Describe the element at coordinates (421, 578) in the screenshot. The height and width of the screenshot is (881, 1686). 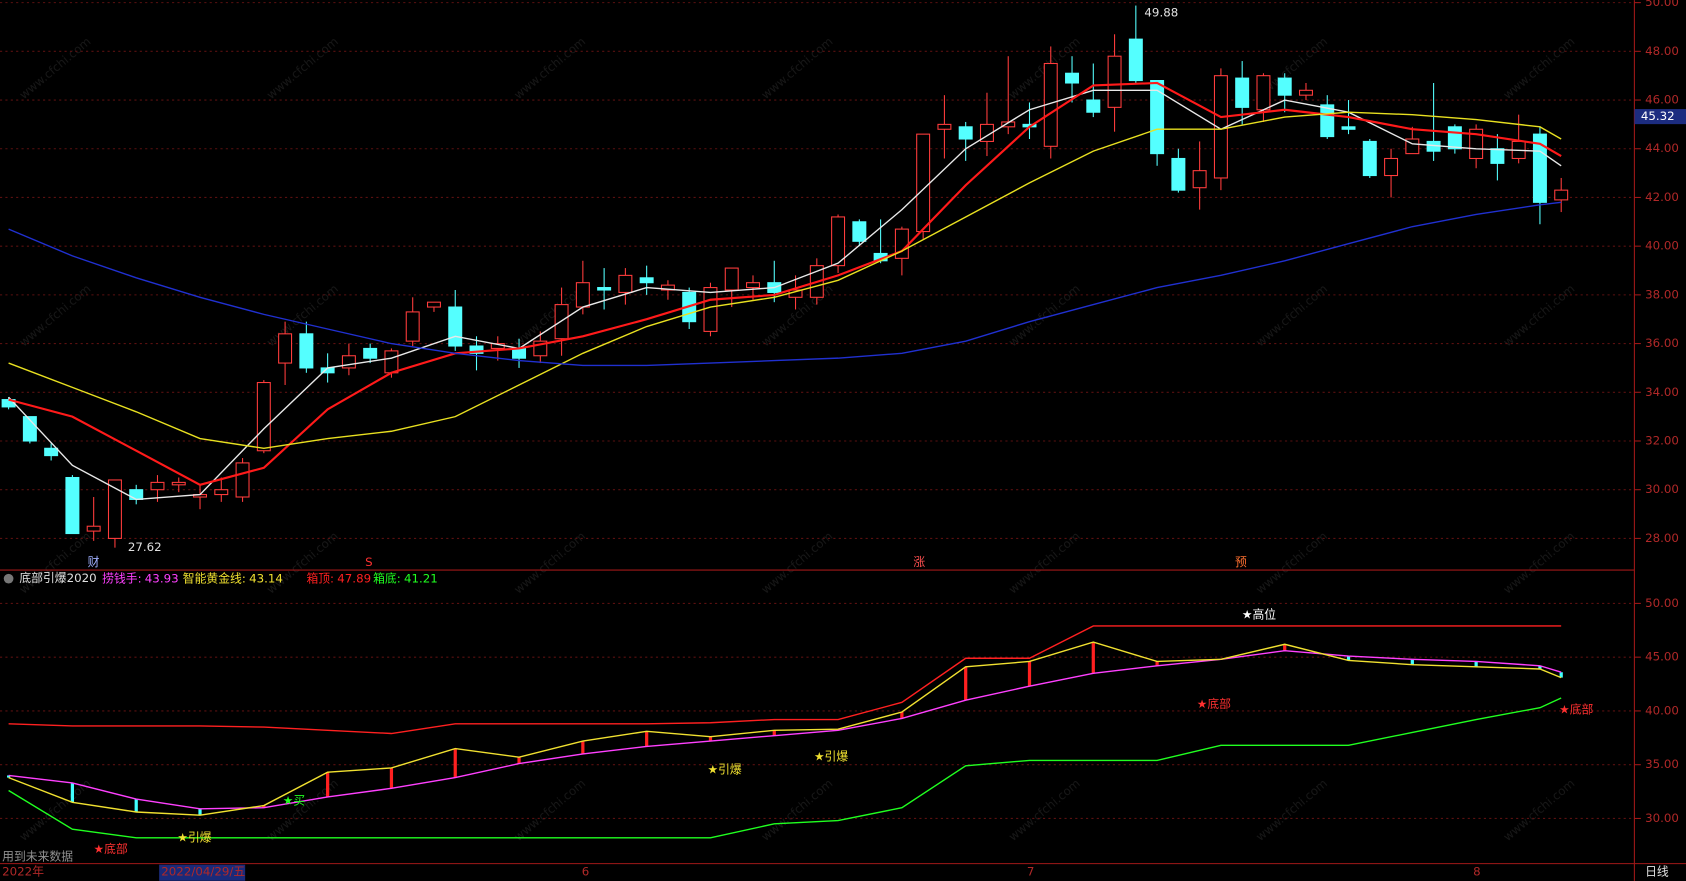
I see `legend-value: 41.21` at that location.